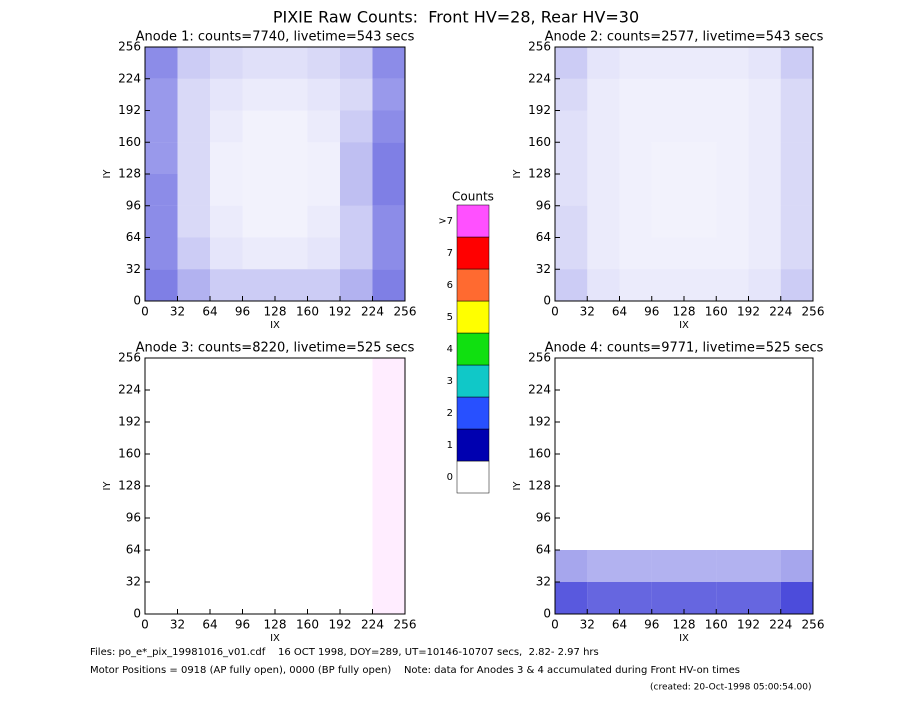  What do you see at coordinates (445, 221) in the screenshot?
I see `colorbar-label: >7` at bounding box center [445, 221].